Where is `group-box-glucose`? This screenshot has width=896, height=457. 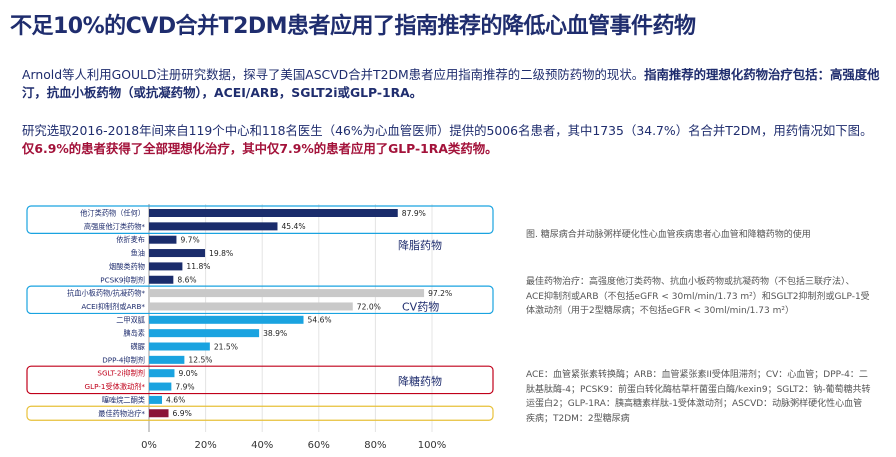
group-box-glucose is located at coordinates (260, 380).